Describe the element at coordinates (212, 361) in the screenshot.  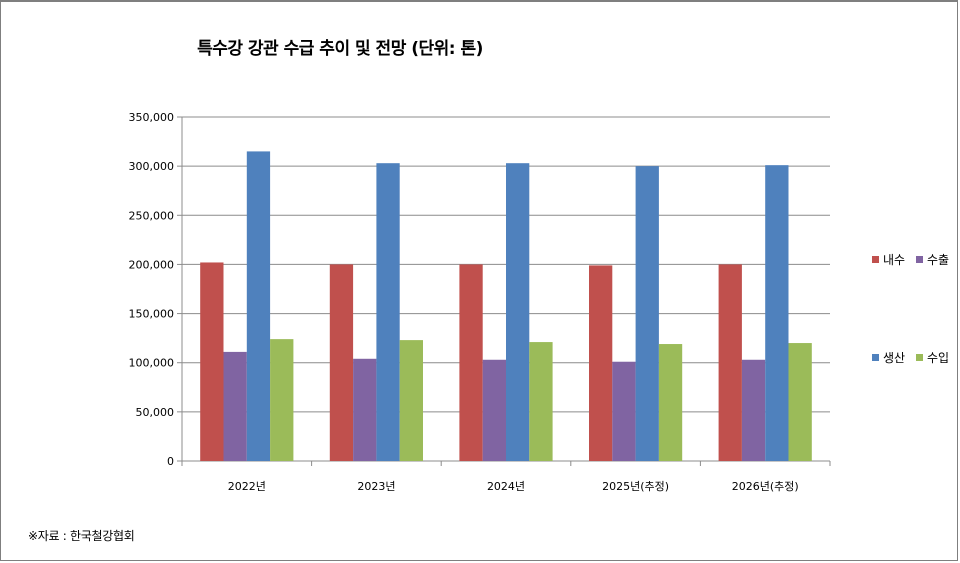
I see `bar-내수-0` at that location.